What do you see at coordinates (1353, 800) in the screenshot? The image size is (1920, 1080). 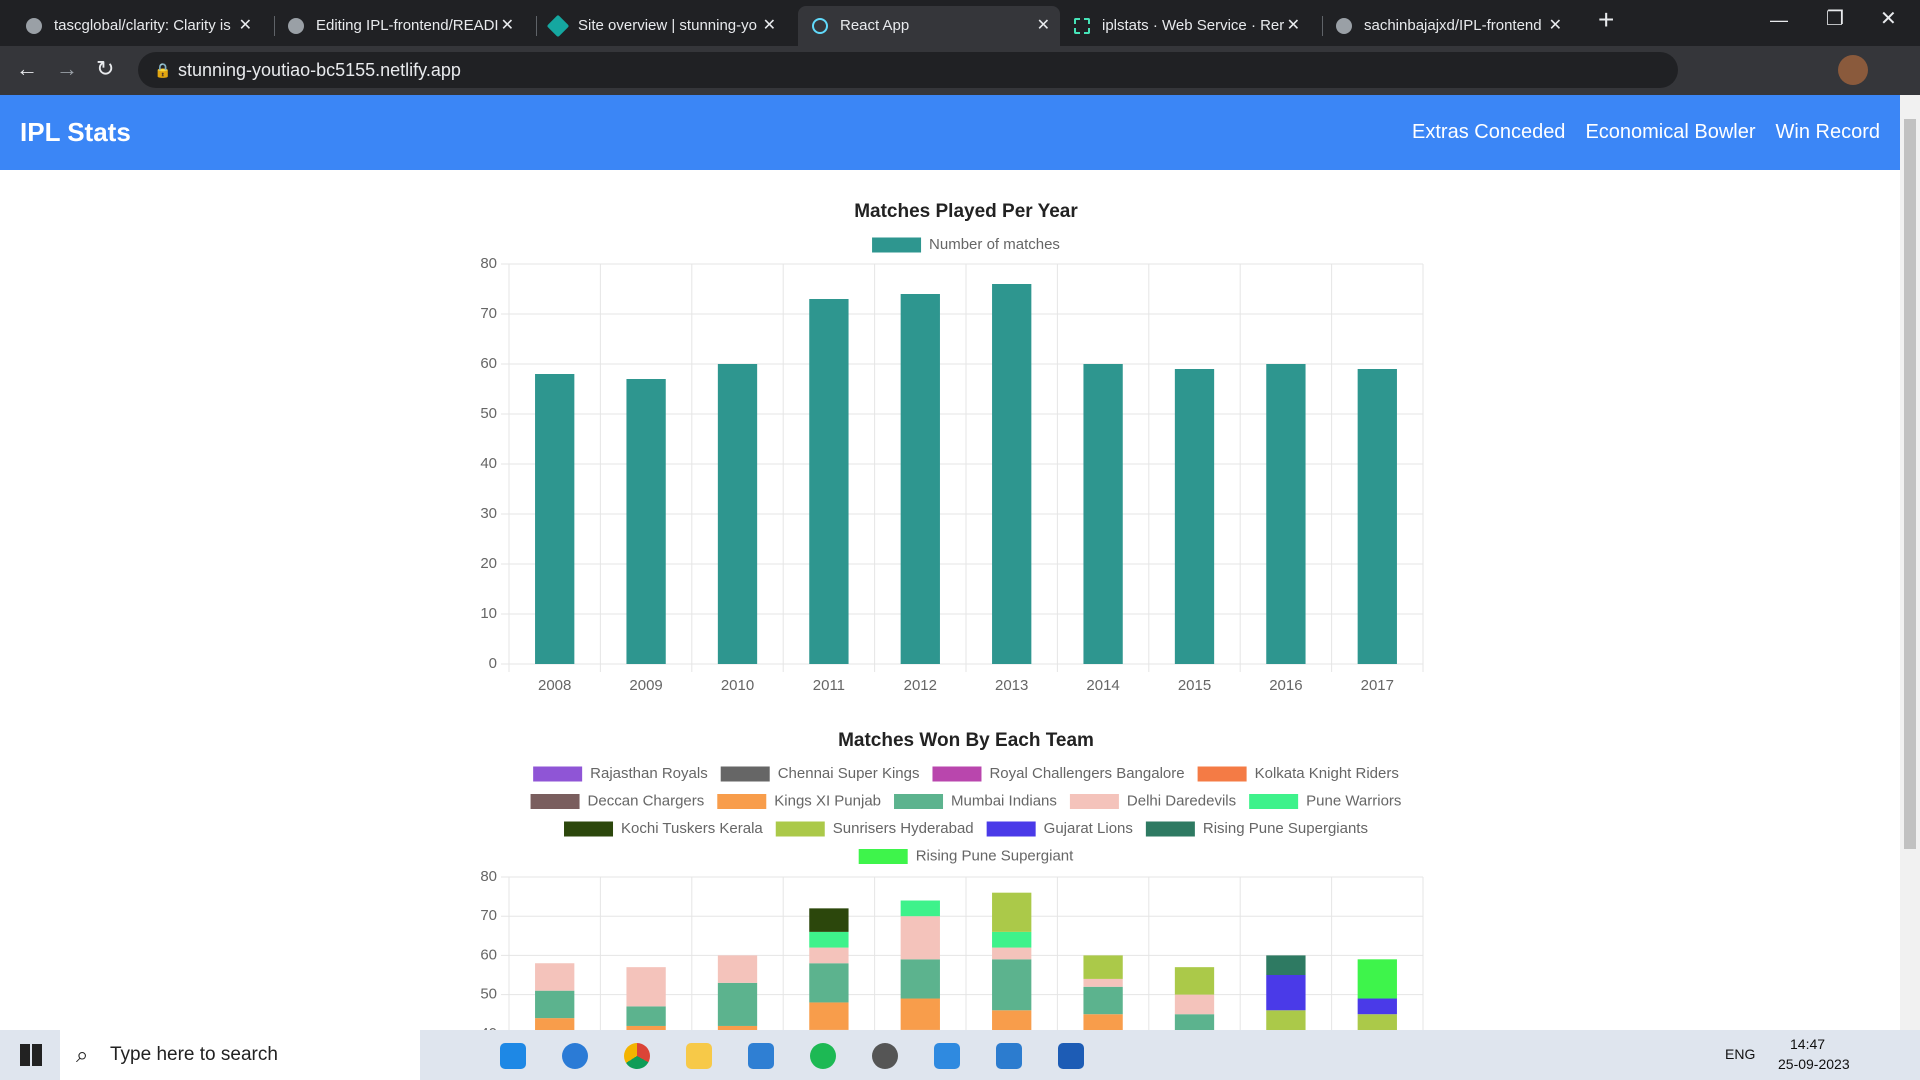 I see `legend-label: Pune Warriors` at bounding box center [1353, 800].